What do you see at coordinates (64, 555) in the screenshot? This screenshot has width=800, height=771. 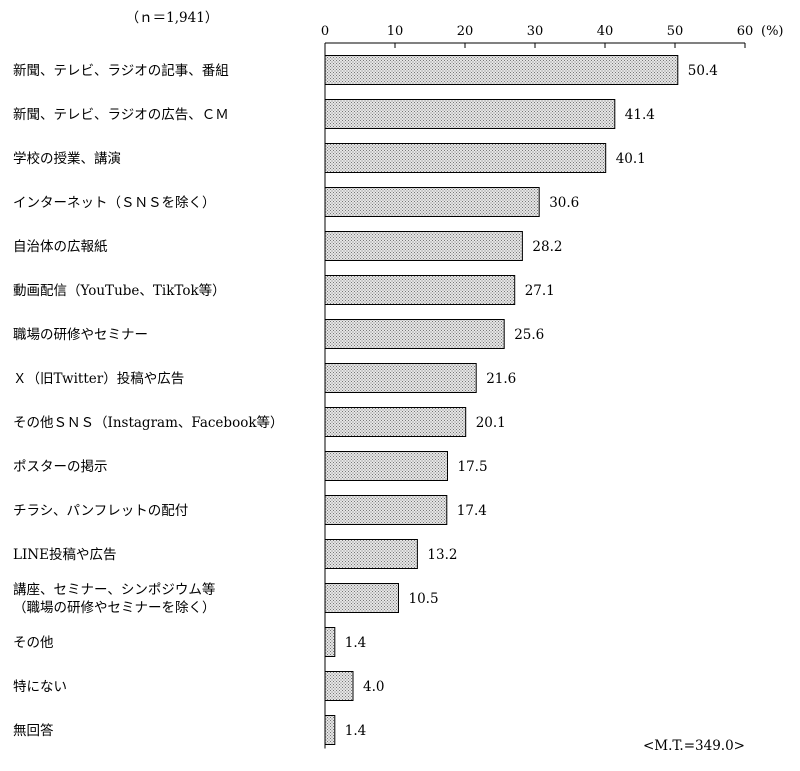 I see `category-label: LINE投稿や広告` at bounding box center [64, 555].